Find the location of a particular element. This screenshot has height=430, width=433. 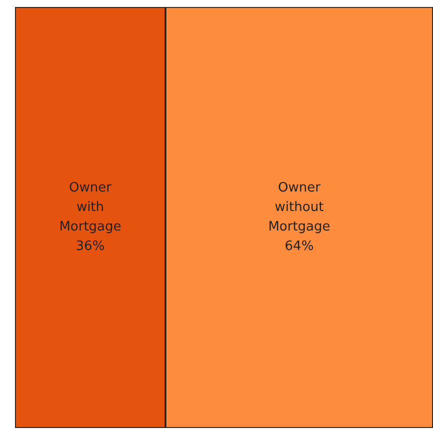

category-label: Owner without Mortgage is located at coordinates (299, 207).